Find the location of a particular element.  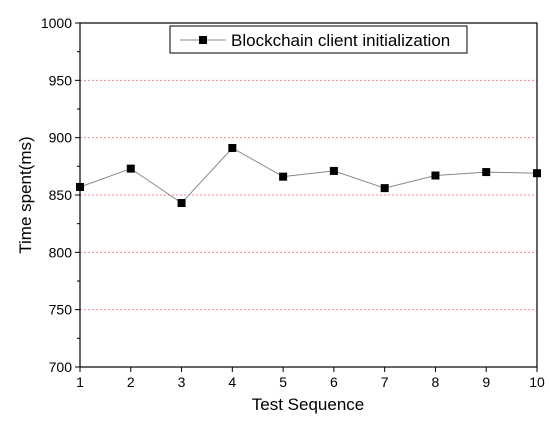

legend: Blockchain client initialization is located at coordinates (318, 39).